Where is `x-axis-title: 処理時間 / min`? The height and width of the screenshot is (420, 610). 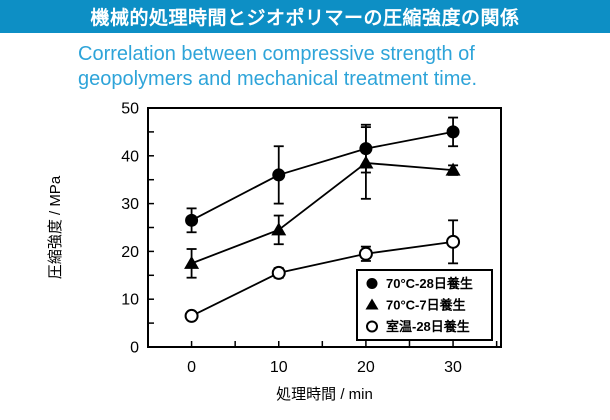
x-axis-title: 処理時間 / min is located at coordinates (324, 394).